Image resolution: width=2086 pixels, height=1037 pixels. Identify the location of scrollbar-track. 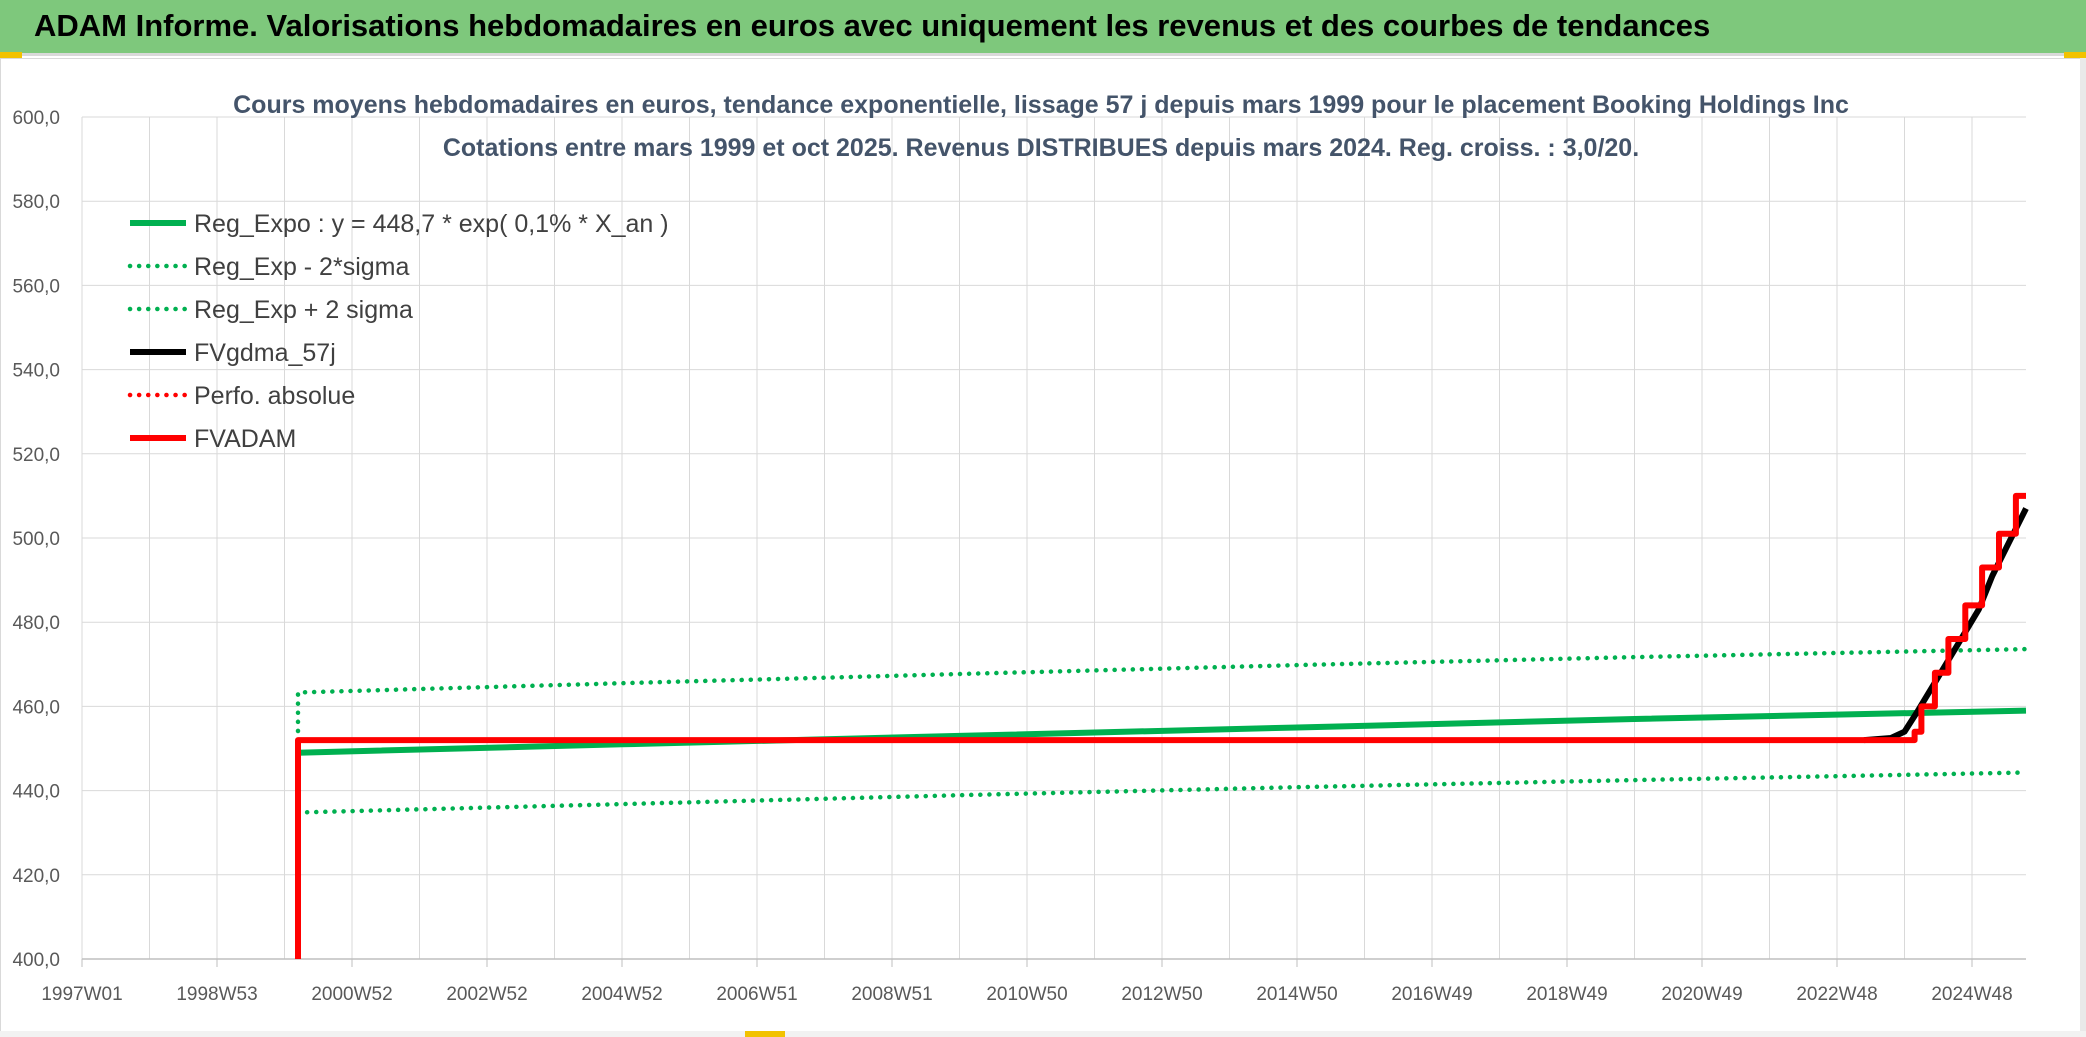
(2083, 547).